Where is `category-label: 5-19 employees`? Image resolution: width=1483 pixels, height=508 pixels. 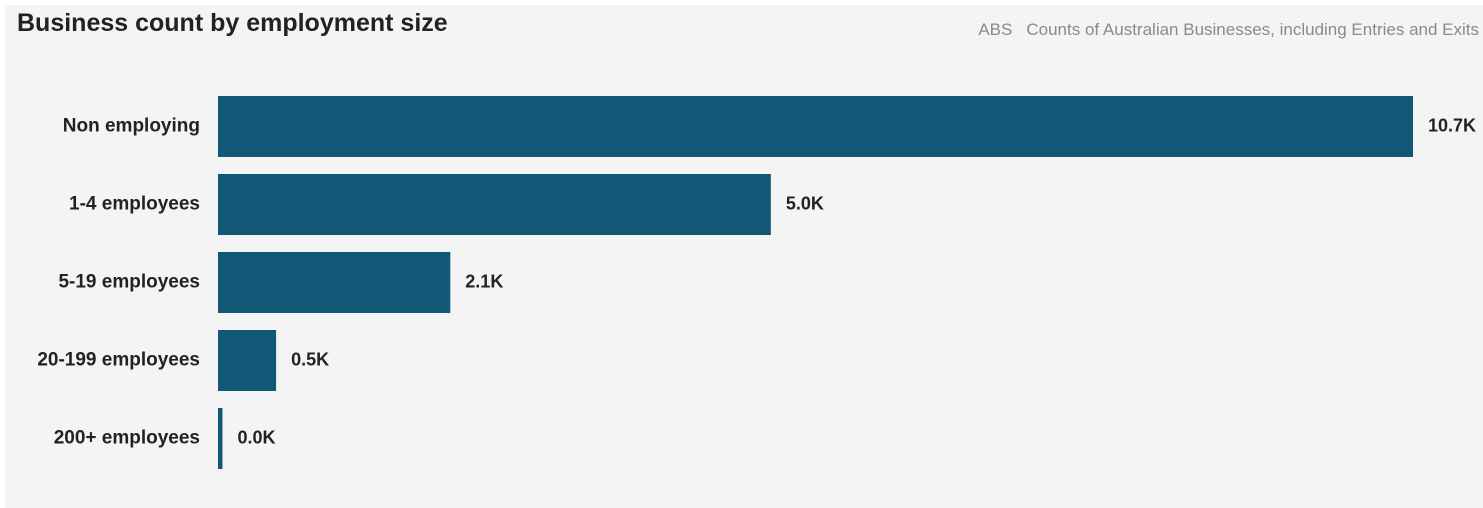 category-label: 5-19 employees is located at coordinates (129, 282).